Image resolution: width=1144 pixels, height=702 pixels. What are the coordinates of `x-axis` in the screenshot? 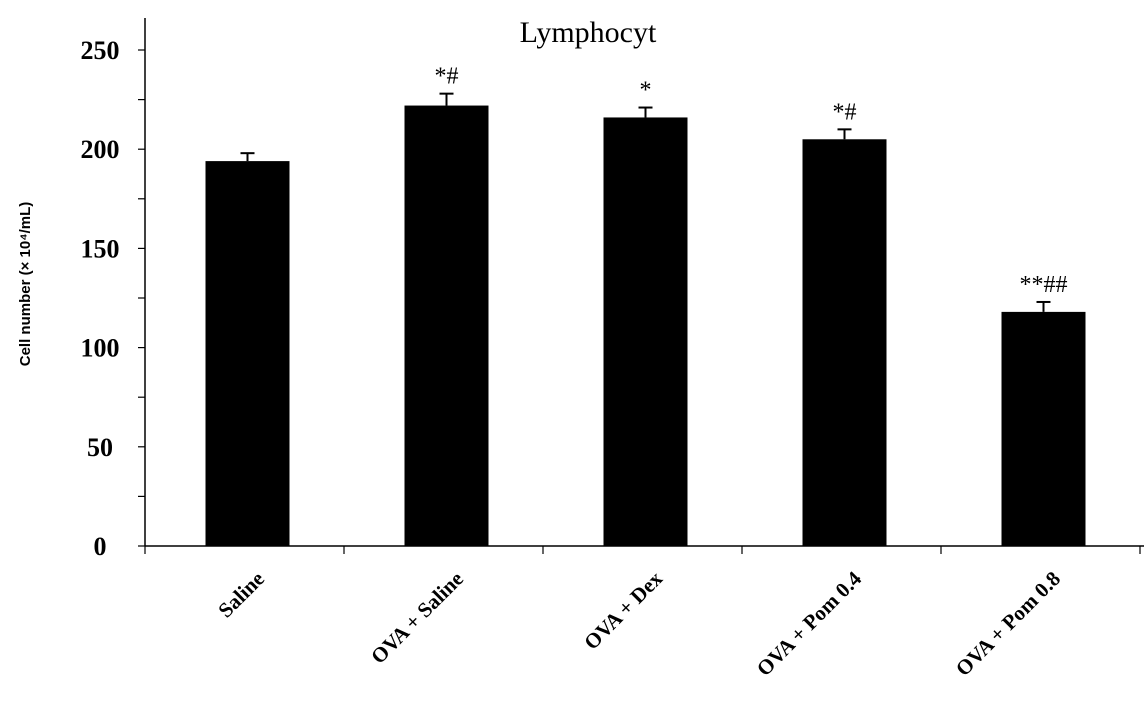 It's located at (644, 549).